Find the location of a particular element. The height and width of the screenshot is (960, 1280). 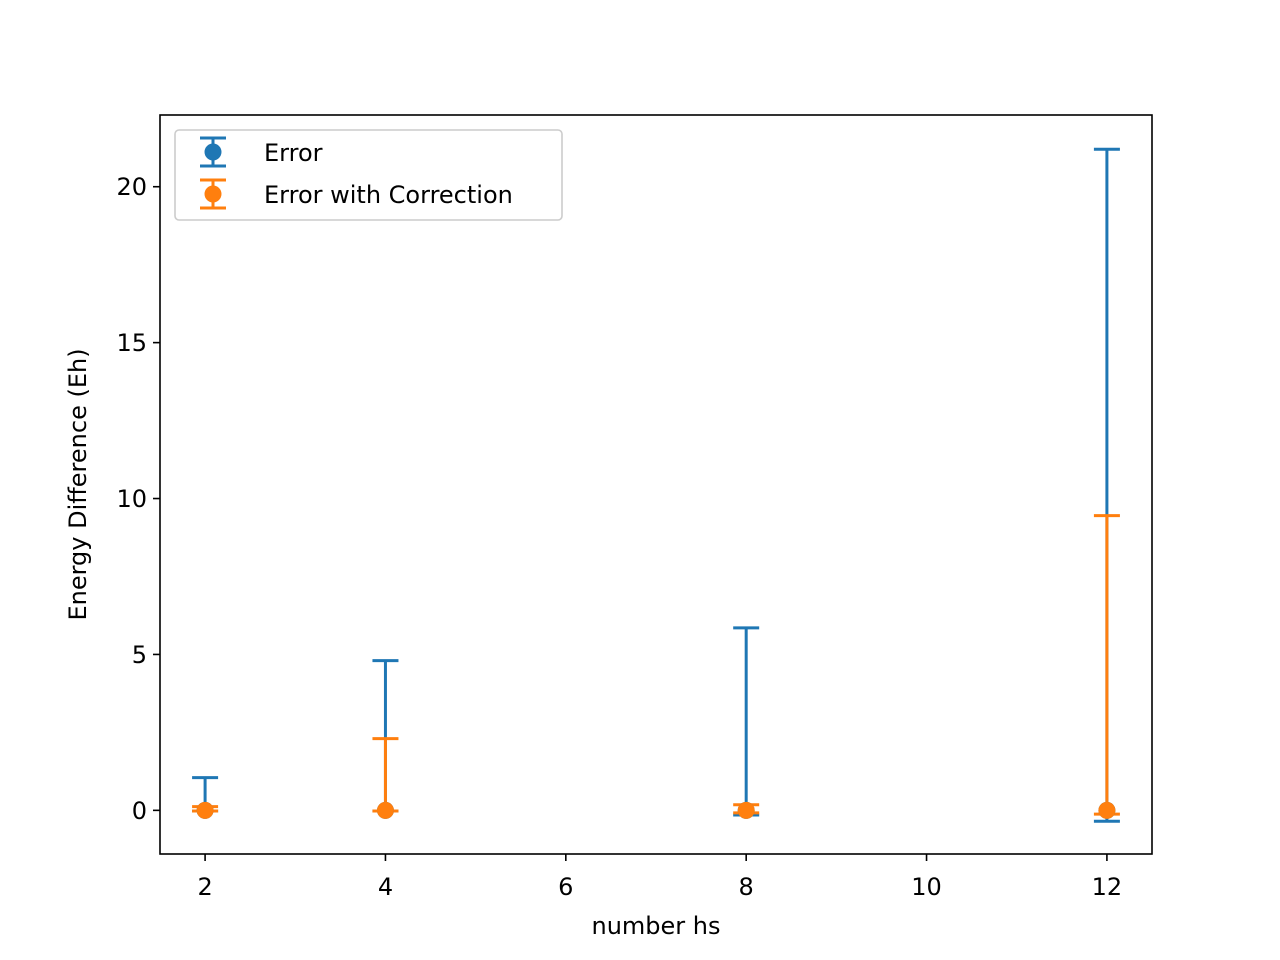

x-tick-label: 10 is located at coordinates (926, 887).